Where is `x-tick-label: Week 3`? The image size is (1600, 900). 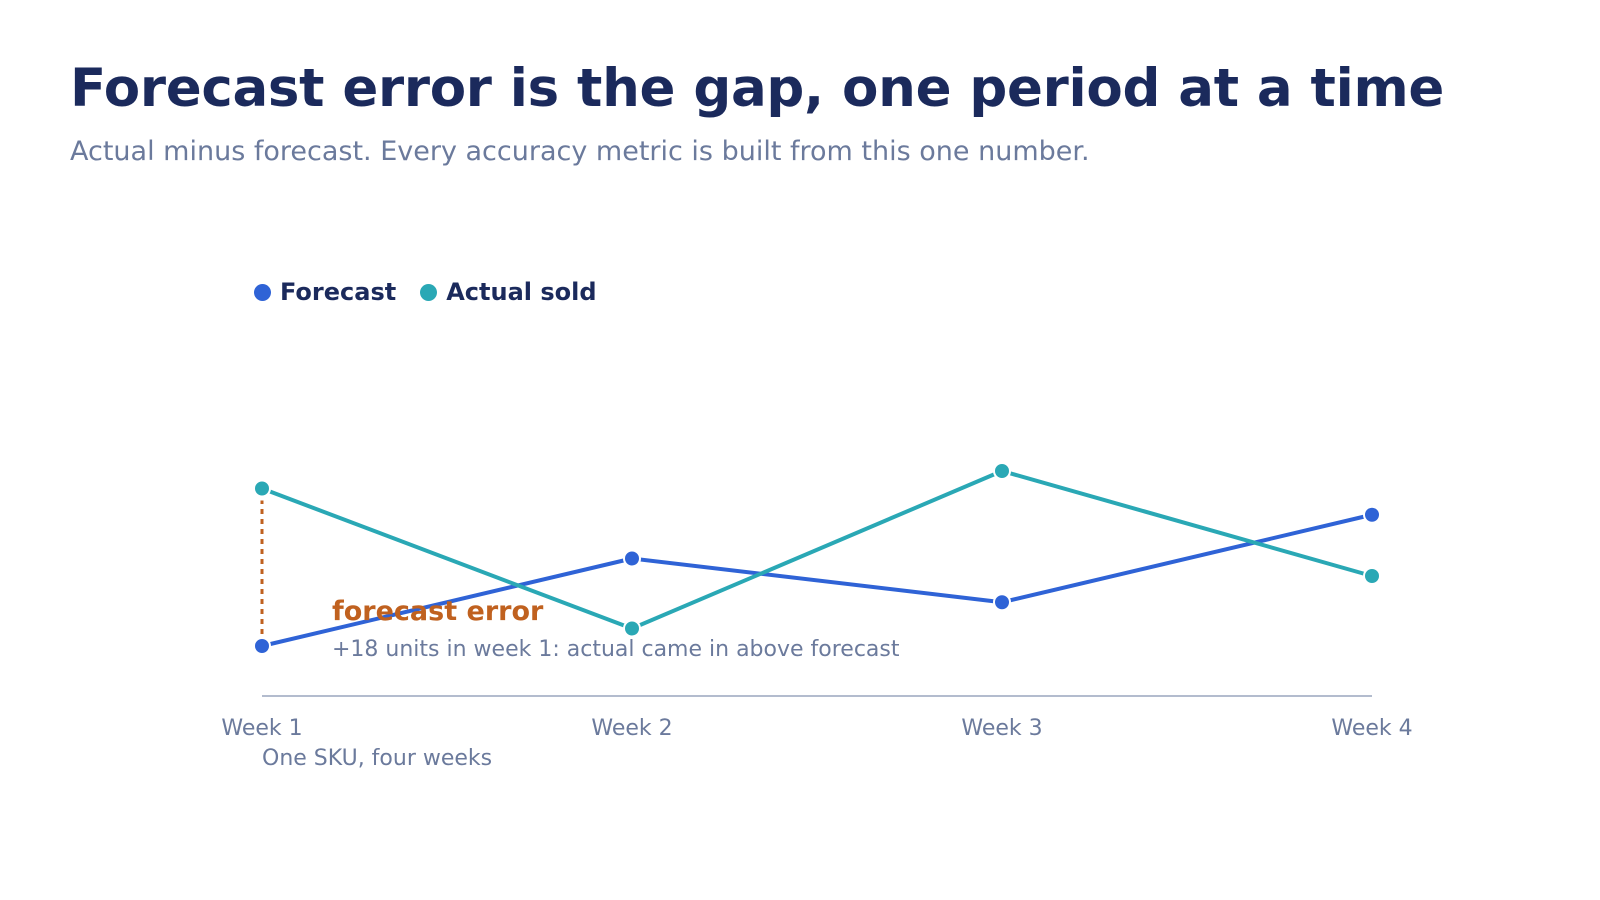
x-tick-label: Week 3 is located at coordinates (1001, 728).